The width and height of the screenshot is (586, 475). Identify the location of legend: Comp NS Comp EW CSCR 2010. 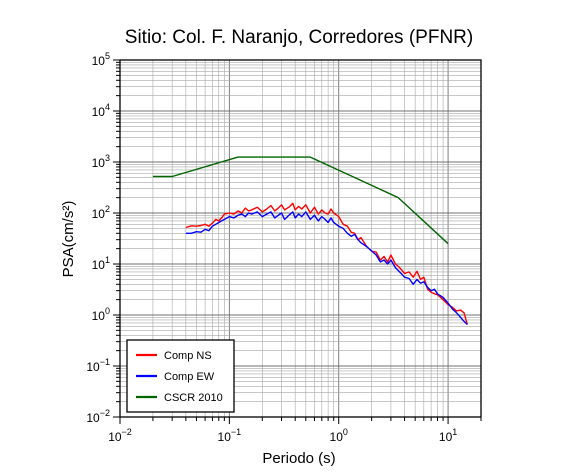
(180, 376).